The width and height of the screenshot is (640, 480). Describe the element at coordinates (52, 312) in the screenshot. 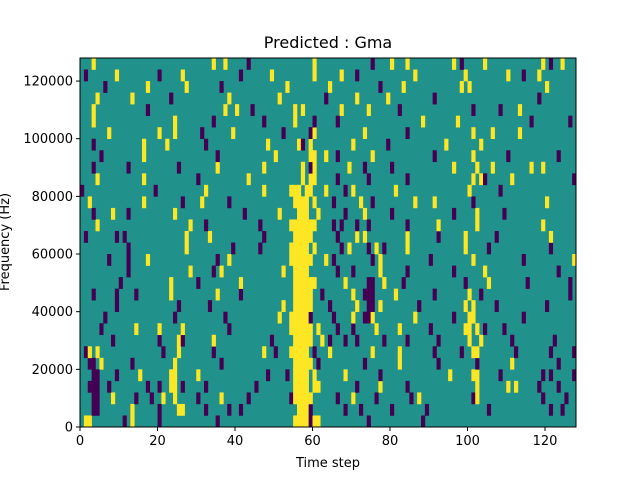

I see `y-tick-label: 40000` at that location.